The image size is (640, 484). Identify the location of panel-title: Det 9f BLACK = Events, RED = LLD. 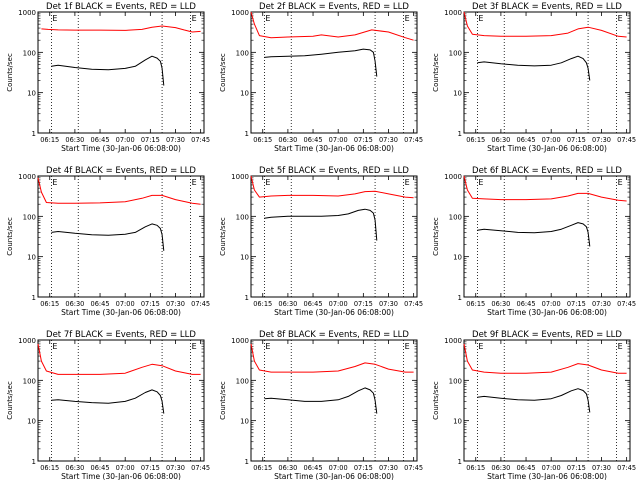
(547, 335).